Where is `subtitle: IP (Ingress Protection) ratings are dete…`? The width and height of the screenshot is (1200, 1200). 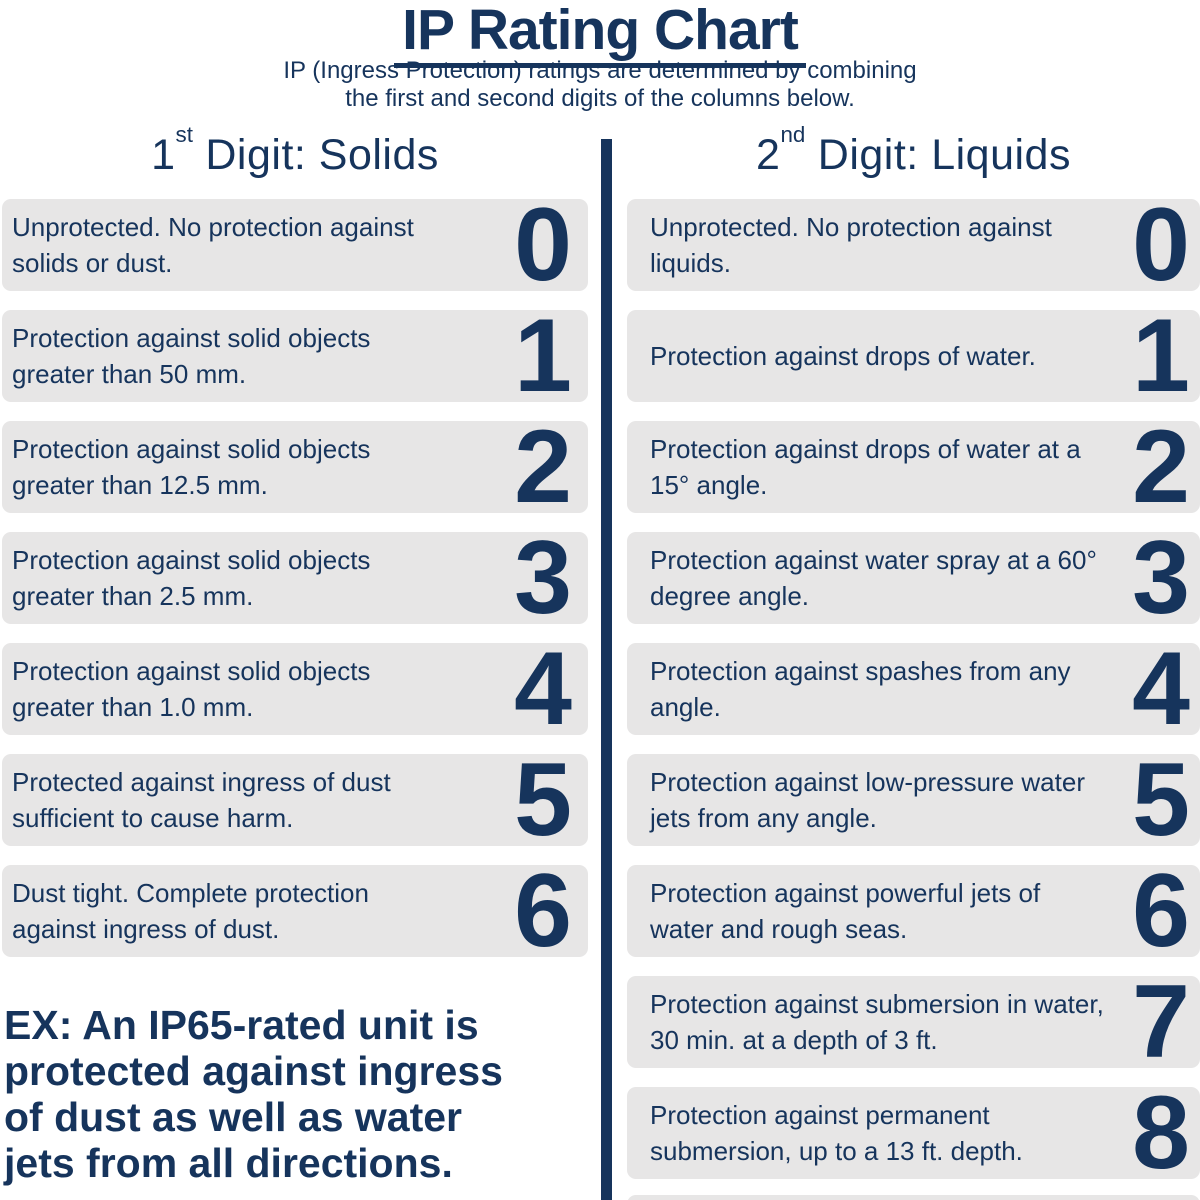
subtitle: IP (Ingress Protection) ratings are dete… is located at coordinates (600, 85).